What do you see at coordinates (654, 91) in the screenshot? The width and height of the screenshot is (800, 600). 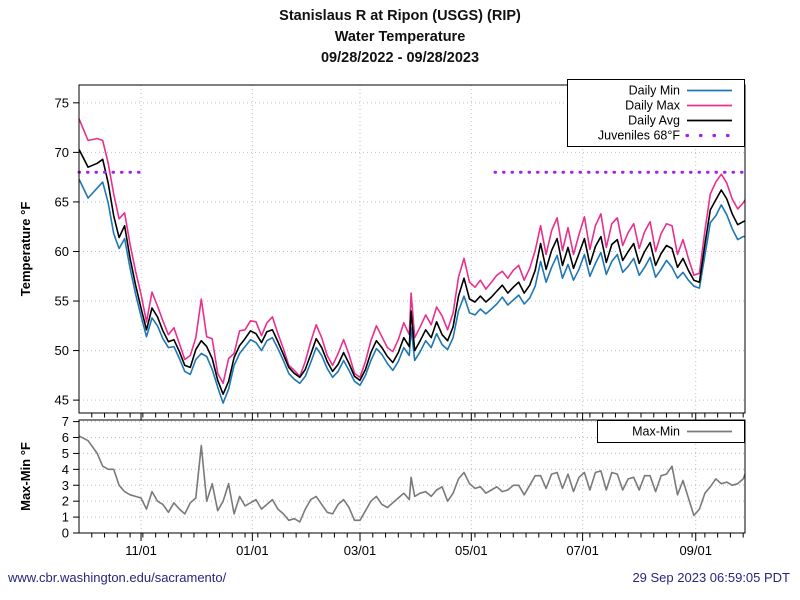 I see `legend-label: Daily Min` at bounding box center [654, 91].